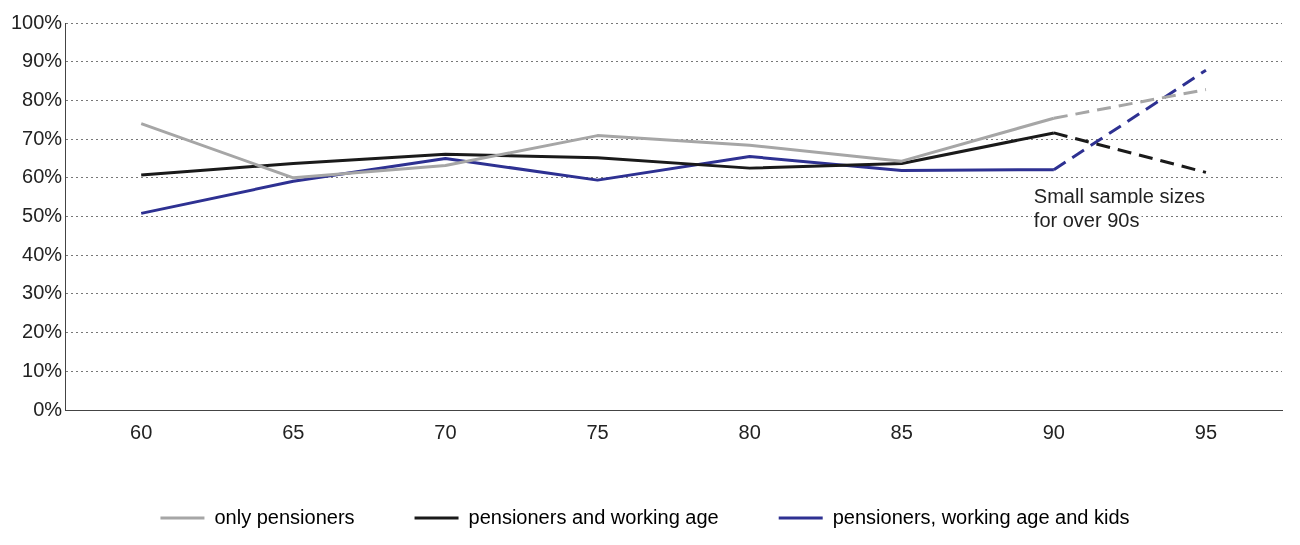 Image resolution: width=1300 pixels, height=545 pixels. Describe the element at coordinates (445, 431) in the screenshot. I see `x-tick-label: 70` at that location.